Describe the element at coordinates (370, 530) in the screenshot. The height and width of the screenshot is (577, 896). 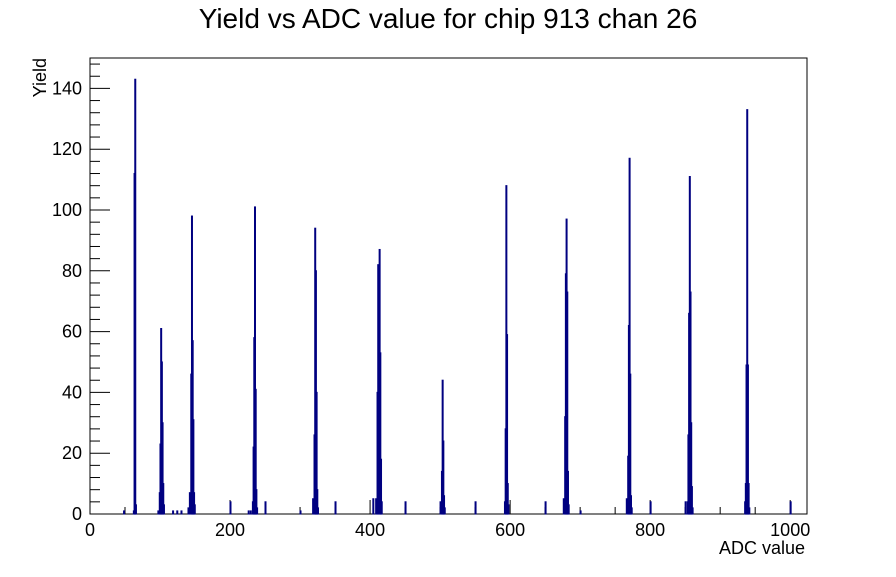
I see `x-tick-label: 400` at that location.